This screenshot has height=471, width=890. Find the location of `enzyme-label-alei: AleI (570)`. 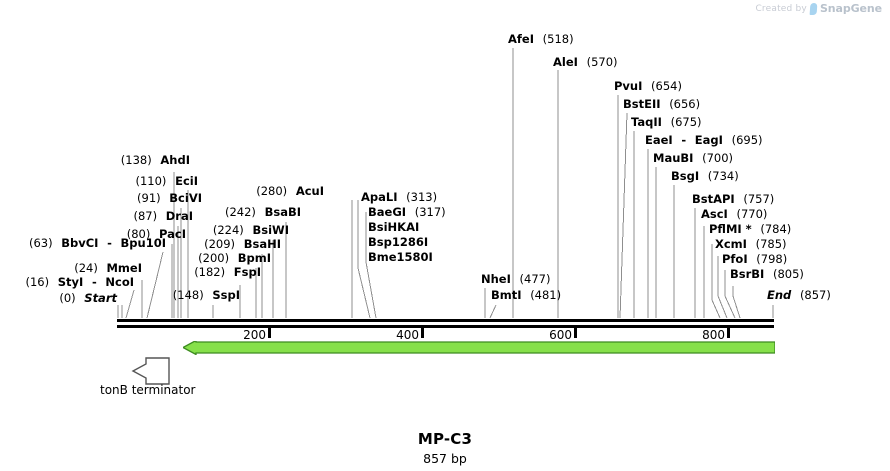

enzyme-label-alei: AleI (570) is located at coordinates (585, 62).